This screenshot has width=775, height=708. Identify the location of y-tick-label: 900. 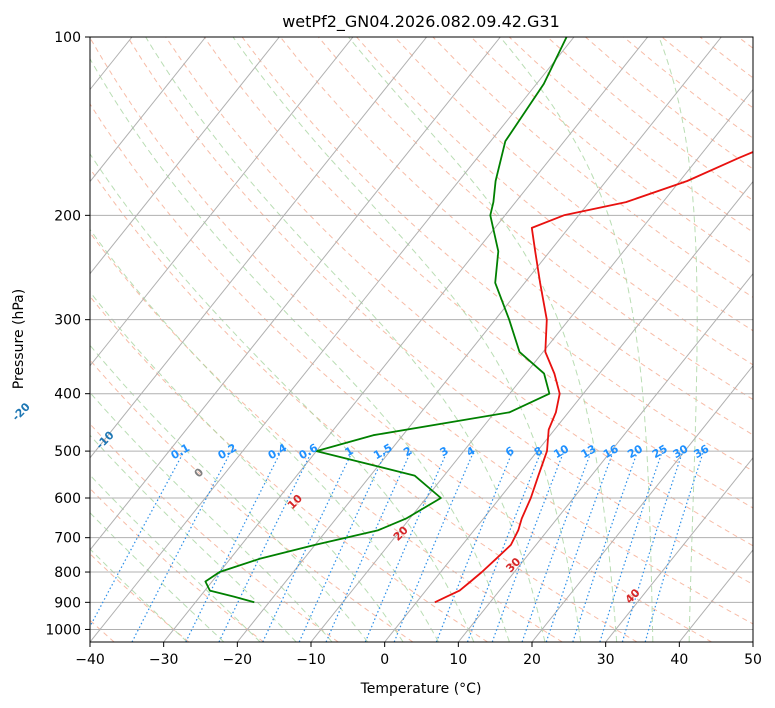
(67, 603).